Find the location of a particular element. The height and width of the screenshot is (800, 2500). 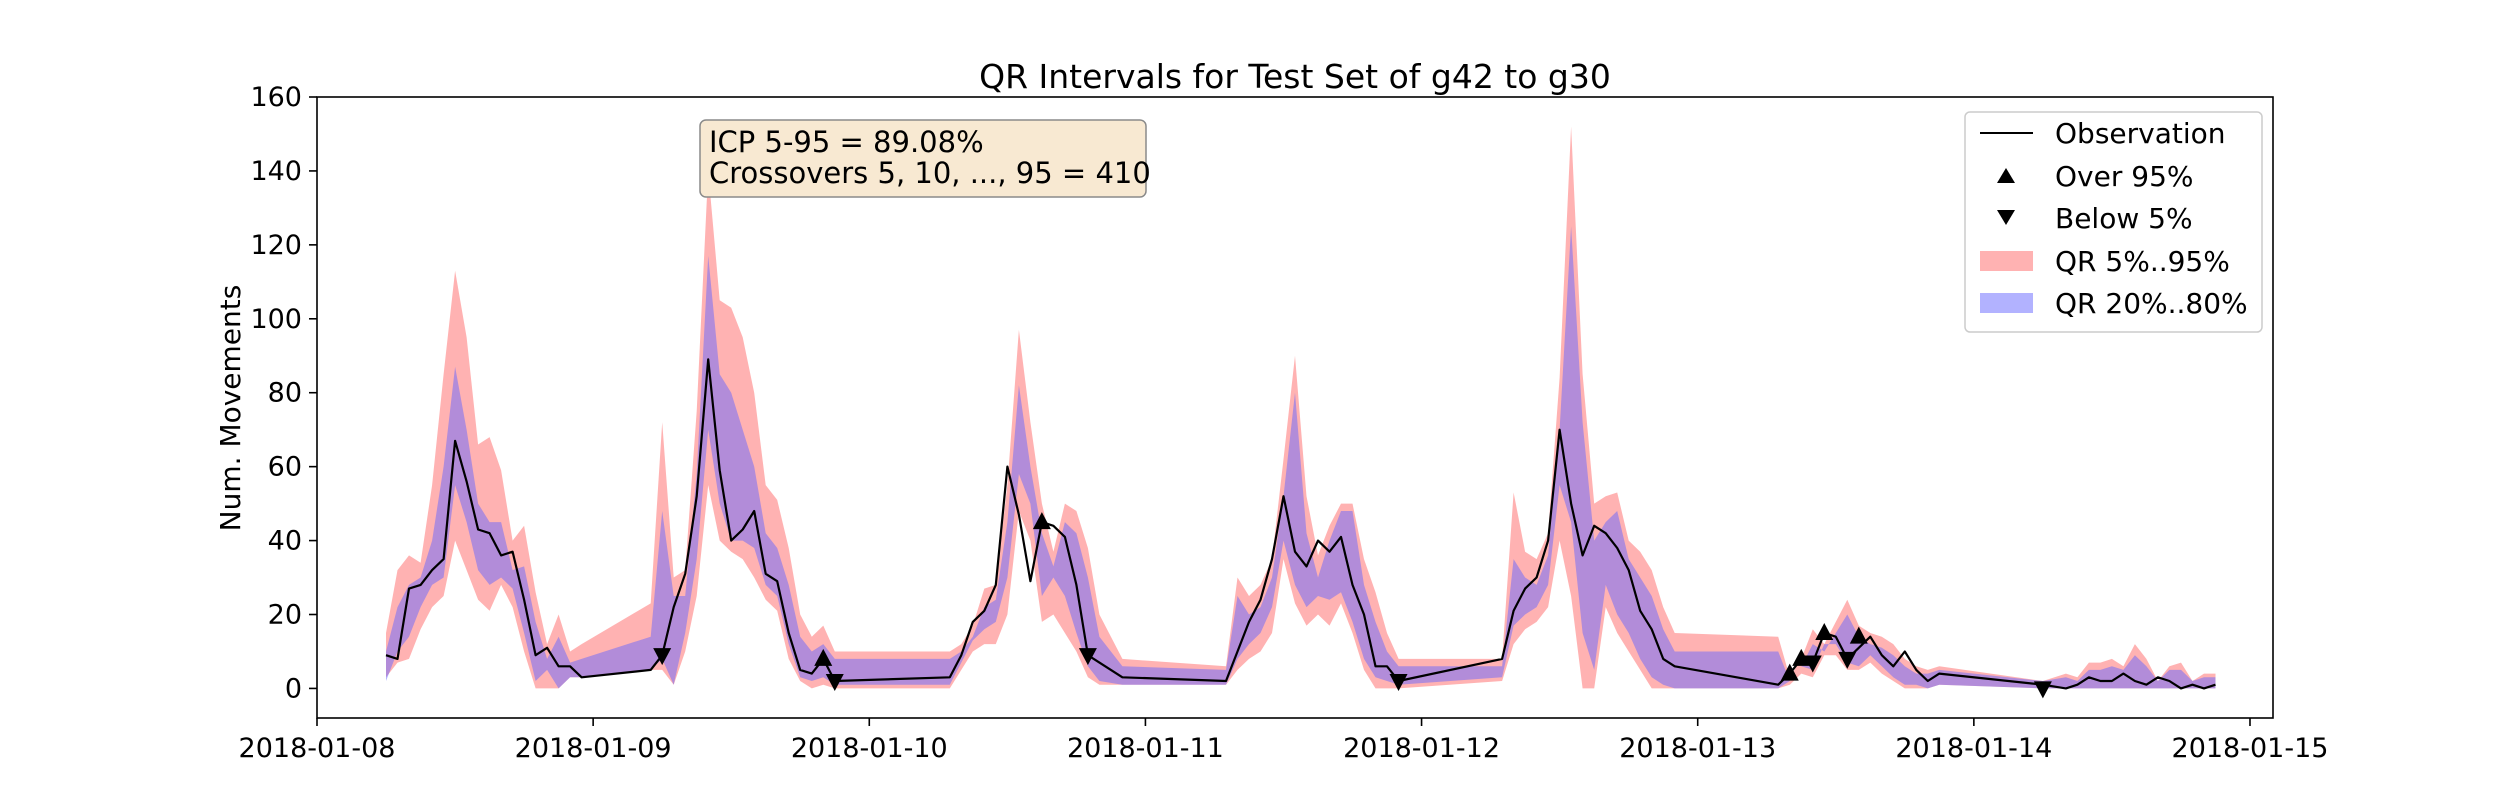

y-tick-label-5: 100 is located at coordinates (276, 319).